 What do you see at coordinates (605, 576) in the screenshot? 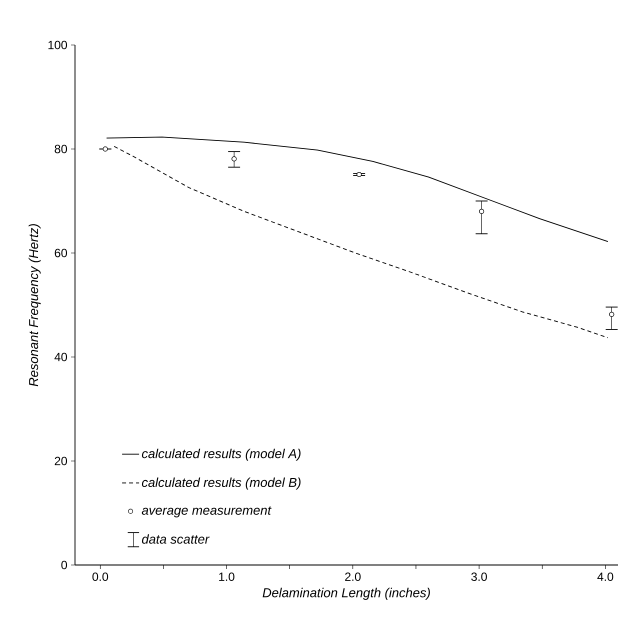
I see `x-tick-label: 4.0` at bounding box center [605, 576].